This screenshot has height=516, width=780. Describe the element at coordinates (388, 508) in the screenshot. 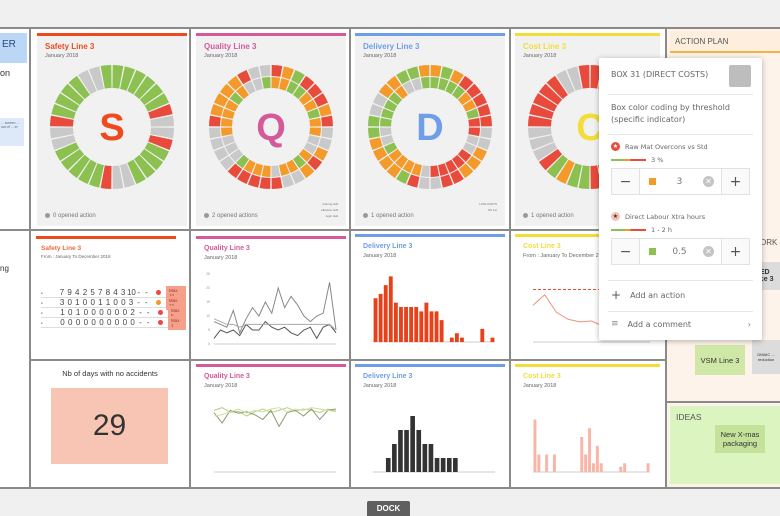

I see `dock-button: DOCK` at that location.